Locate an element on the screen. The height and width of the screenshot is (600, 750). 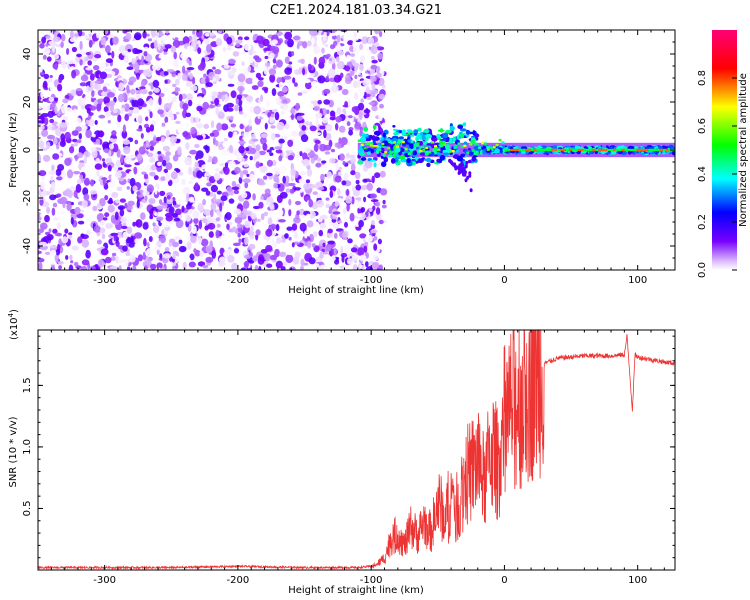
y-tick-label: -20 is located at coordinates (27, 198).